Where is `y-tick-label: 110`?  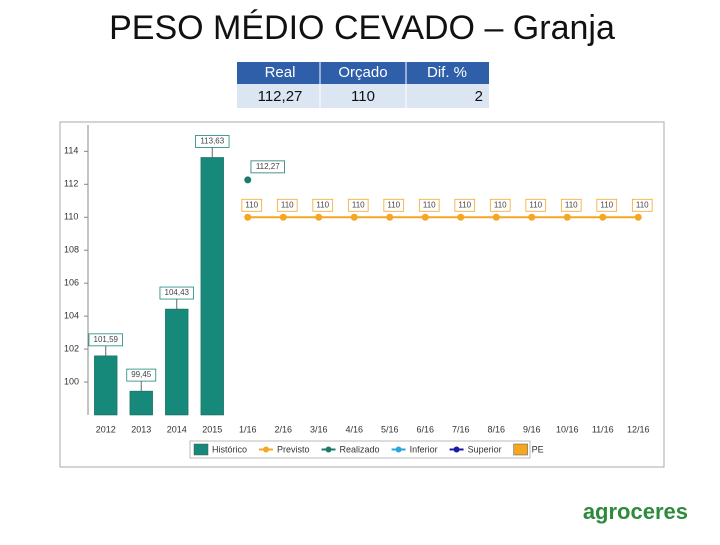
y-tick-label: 110 is located at coordinates (71, 217).